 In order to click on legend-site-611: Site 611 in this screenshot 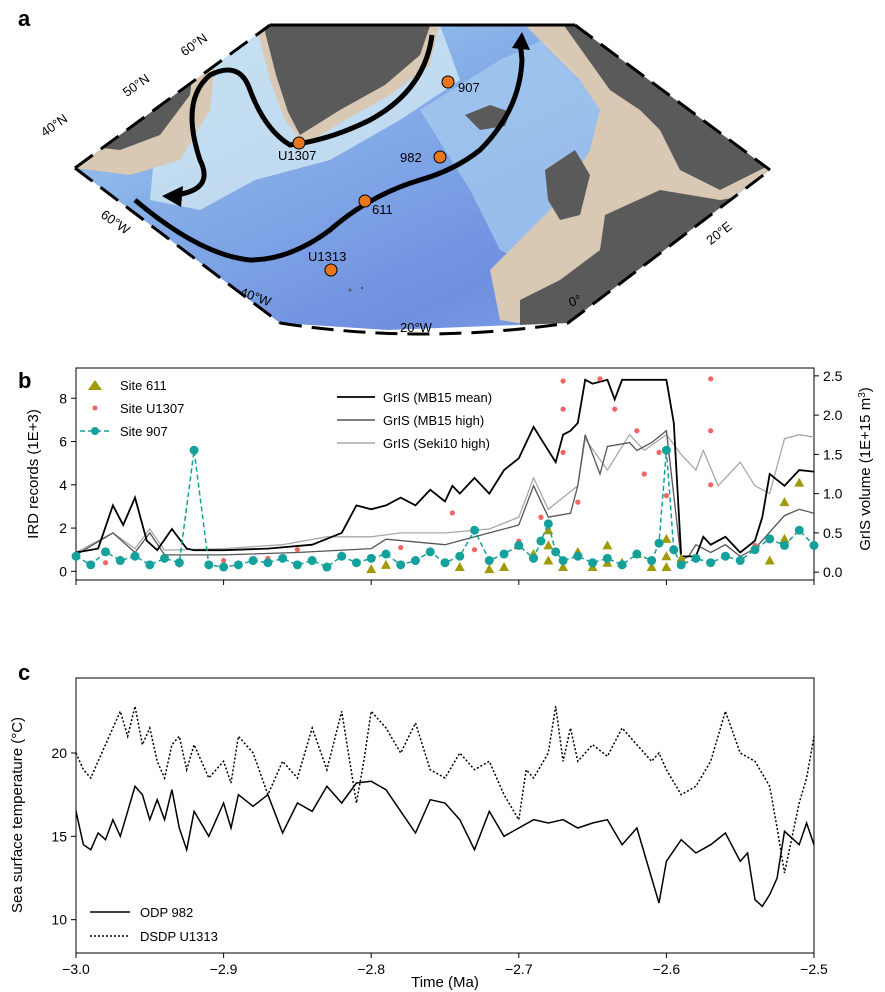, I will do `click(127, 385)`.